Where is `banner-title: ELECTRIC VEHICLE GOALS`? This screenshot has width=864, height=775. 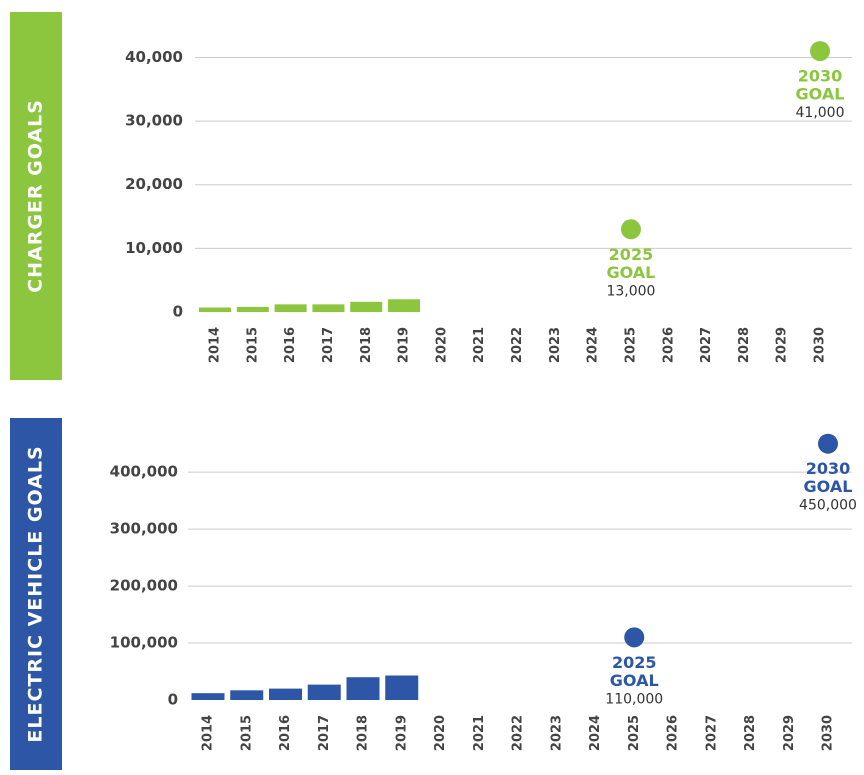
banner-title: ELECTRIC VEHICLE GOALS is located at coordinates (36, 593).